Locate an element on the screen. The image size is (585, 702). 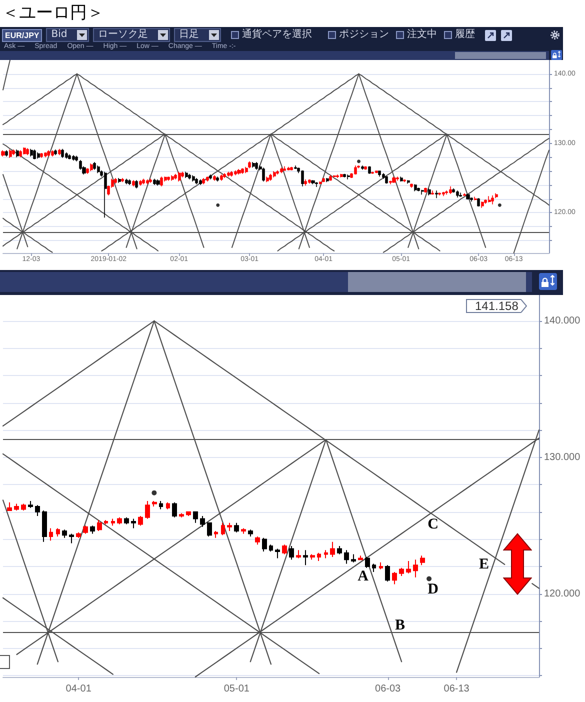
annotation: D is located at coordinates (433, 590).